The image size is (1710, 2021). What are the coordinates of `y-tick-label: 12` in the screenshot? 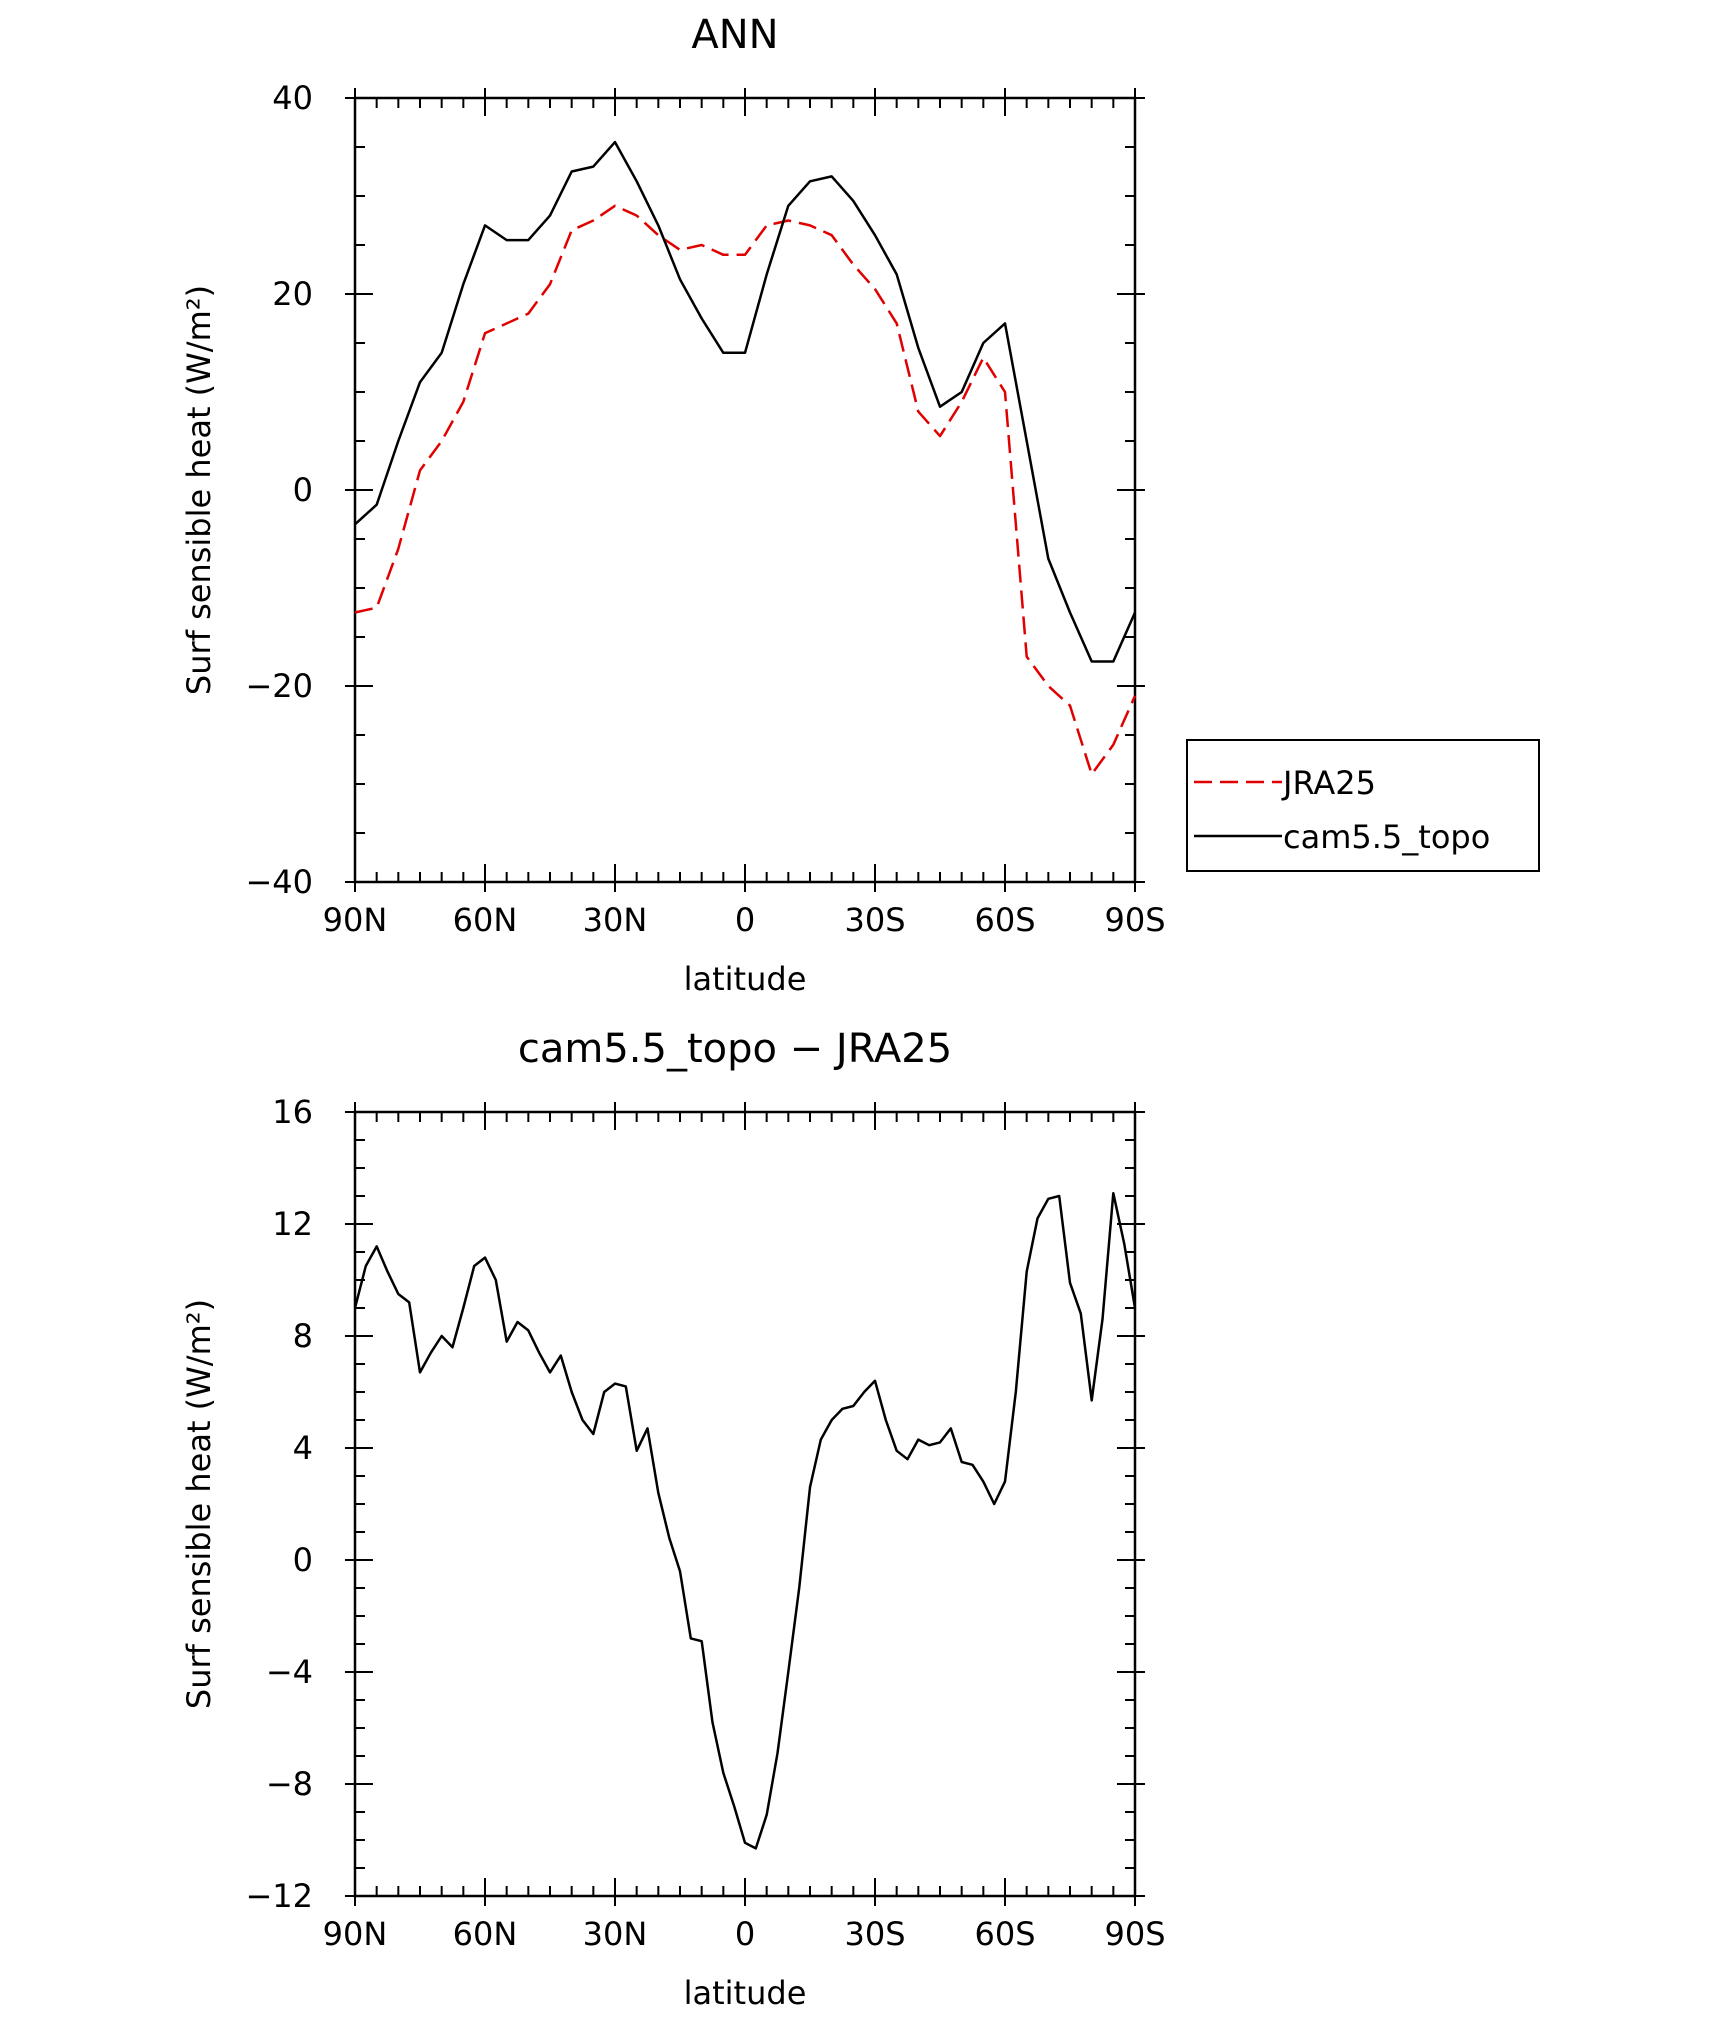 It's located at (292, 1224).